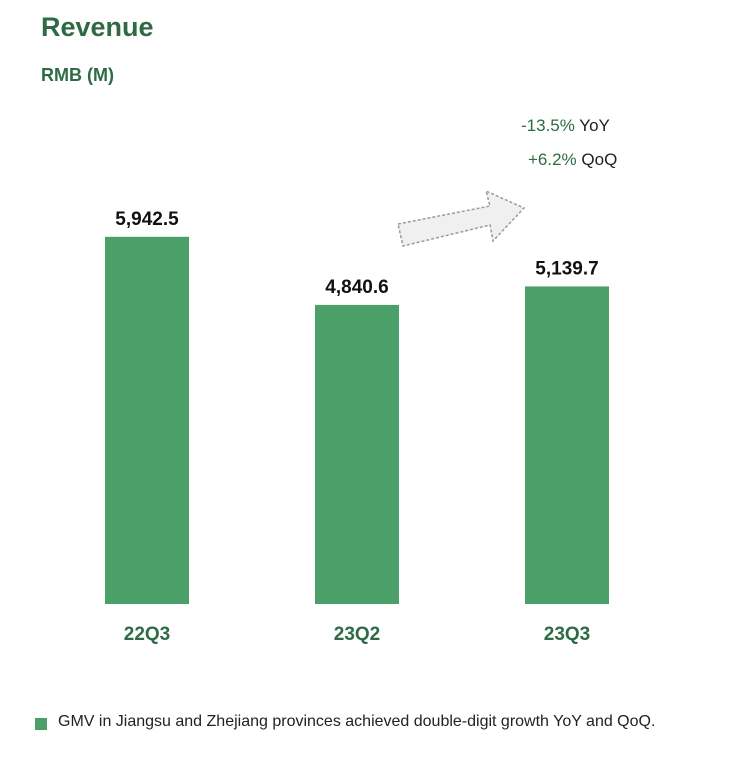 The image size is (736, 758). What do you see at coordinates (357, 634) in the screenshot?
I see `x-tick-label-23Q2: 23Q2` at bounding box center [357, 634].